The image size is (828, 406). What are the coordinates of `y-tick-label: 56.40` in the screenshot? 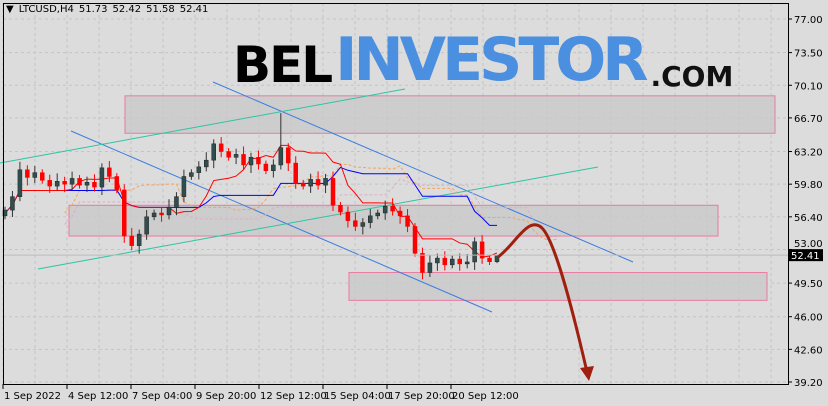 It's located at (808, 218).